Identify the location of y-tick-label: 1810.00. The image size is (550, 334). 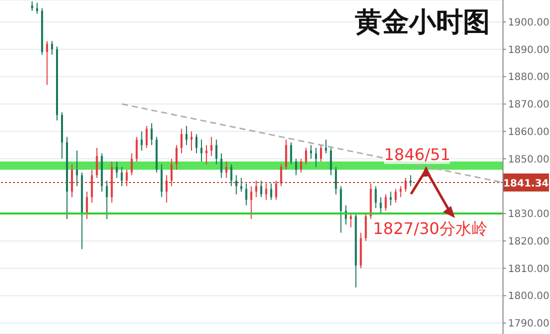
(529, 269).